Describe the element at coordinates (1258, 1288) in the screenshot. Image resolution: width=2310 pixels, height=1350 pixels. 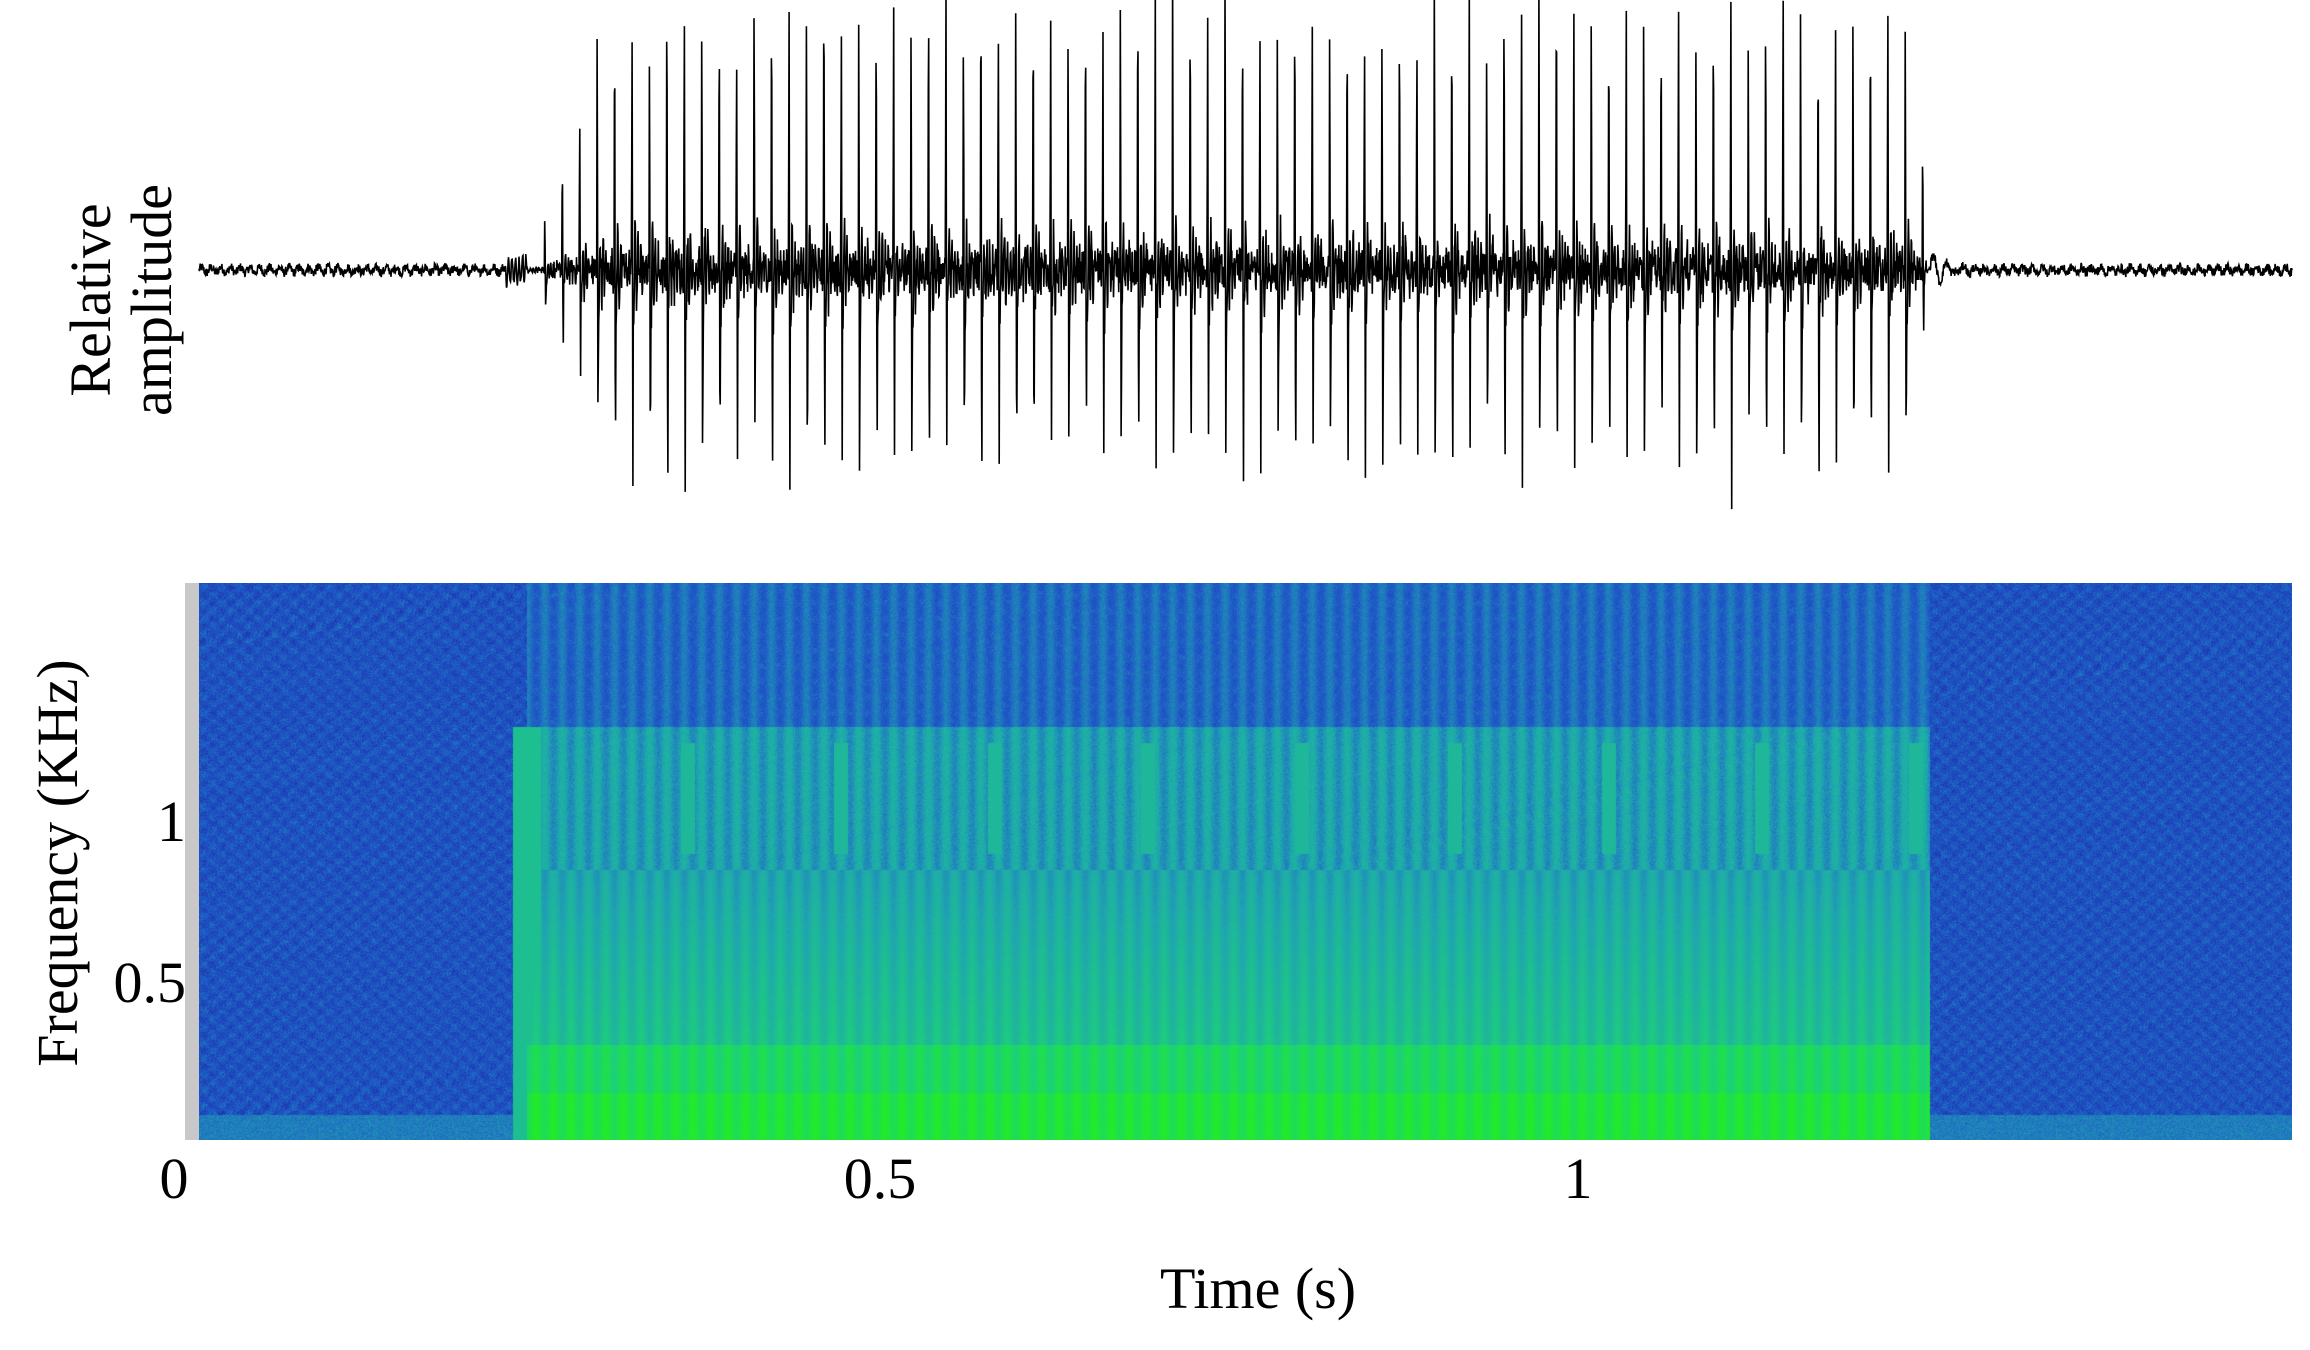
I see `x-axis-label: Time (s)` at that location.